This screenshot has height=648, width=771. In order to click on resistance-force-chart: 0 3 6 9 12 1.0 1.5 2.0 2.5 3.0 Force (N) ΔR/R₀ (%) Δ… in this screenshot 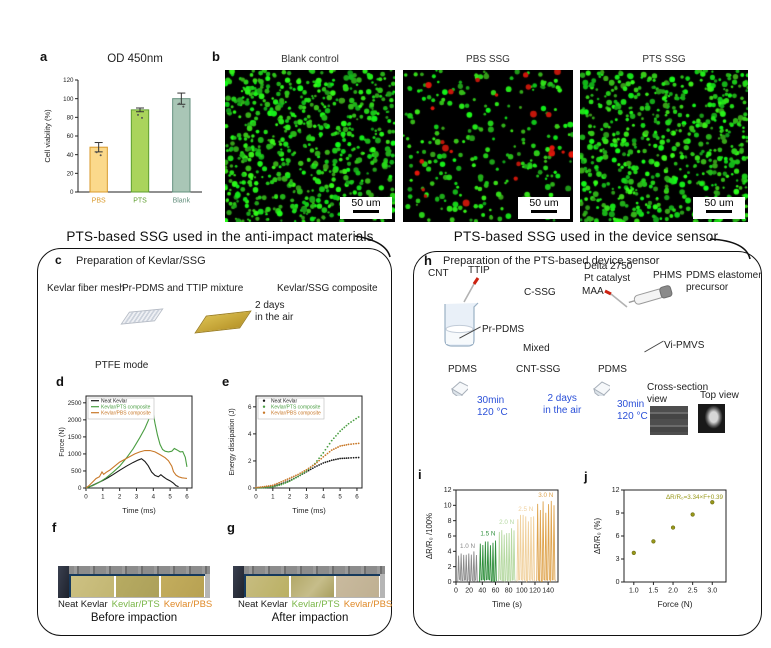, I will do `click(663, 547)`.